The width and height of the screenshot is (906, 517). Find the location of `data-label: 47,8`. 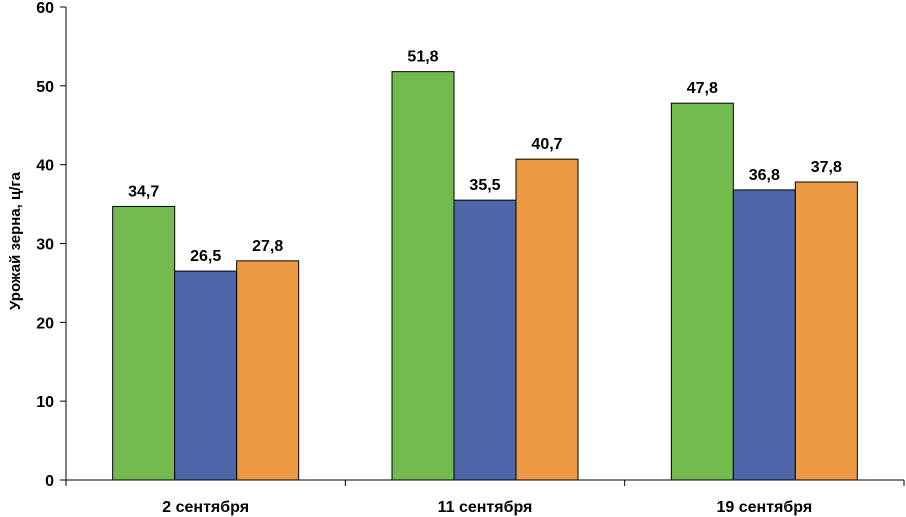

data-label: 47,8 is located at coordinates (702, 88).